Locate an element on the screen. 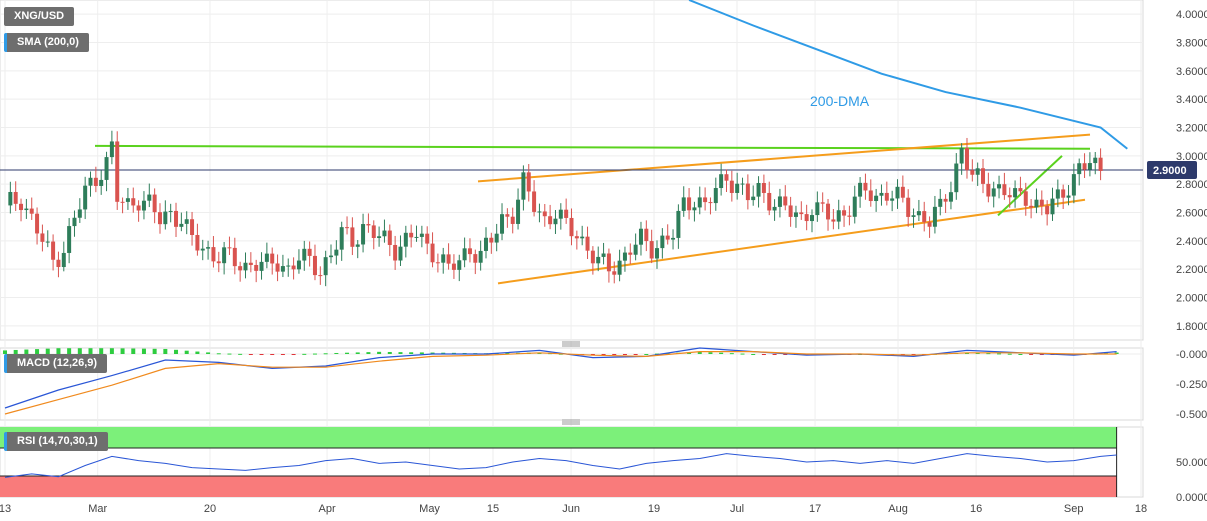  macd-signal-line is located at coordinates (560, 383).